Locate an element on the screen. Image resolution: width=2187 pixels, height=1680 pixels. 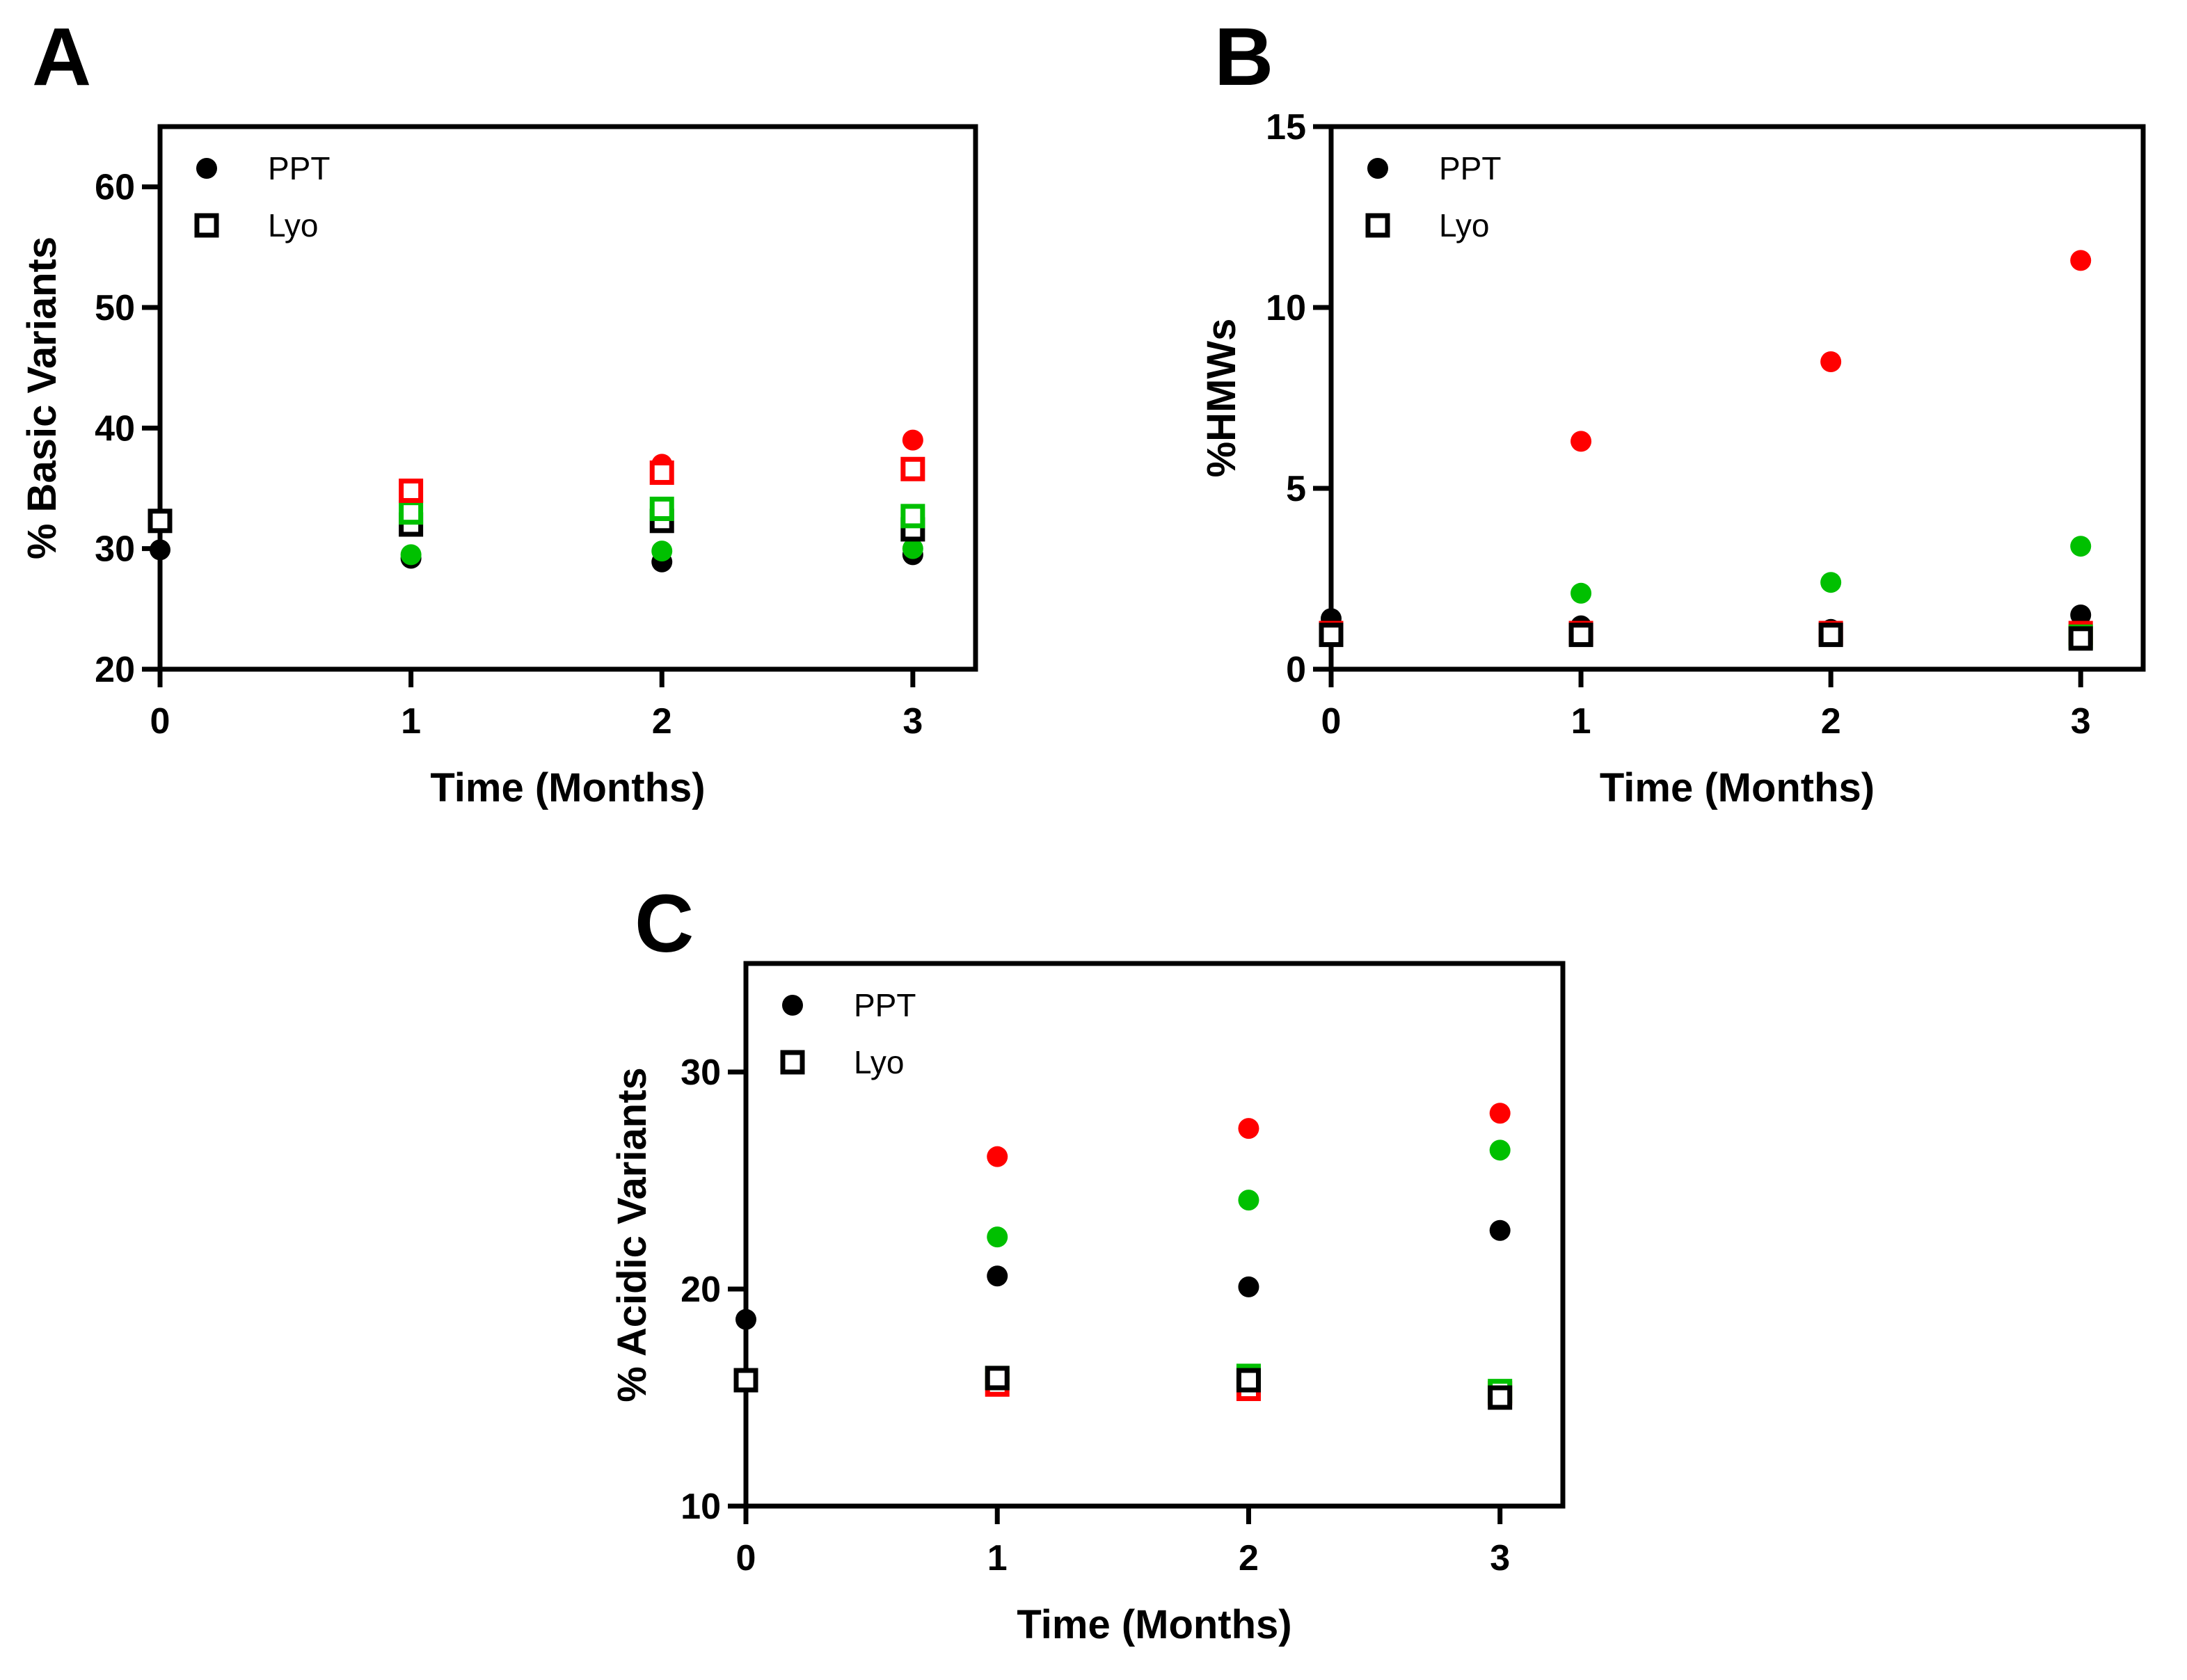
y-tick-label: 60 is located at coordinates (115, 188).